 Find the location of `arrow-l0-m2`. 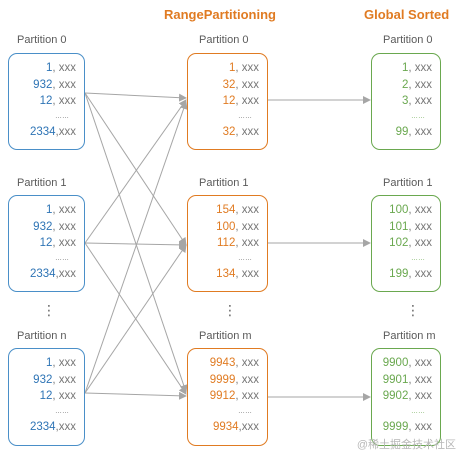

arrow-l0-m2 is located at coordinates (136, 242).